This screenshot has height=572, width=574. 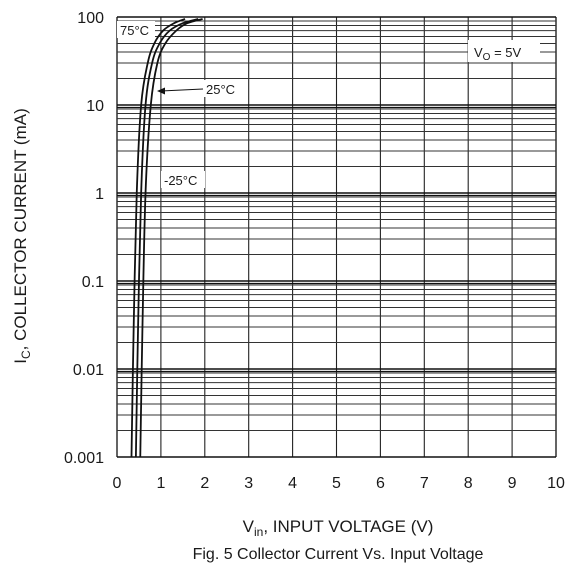 What do you see at coordinates (117, 483) in the screenshot?
I see `x-tick-label: 0` at bounding box center [117, 483].